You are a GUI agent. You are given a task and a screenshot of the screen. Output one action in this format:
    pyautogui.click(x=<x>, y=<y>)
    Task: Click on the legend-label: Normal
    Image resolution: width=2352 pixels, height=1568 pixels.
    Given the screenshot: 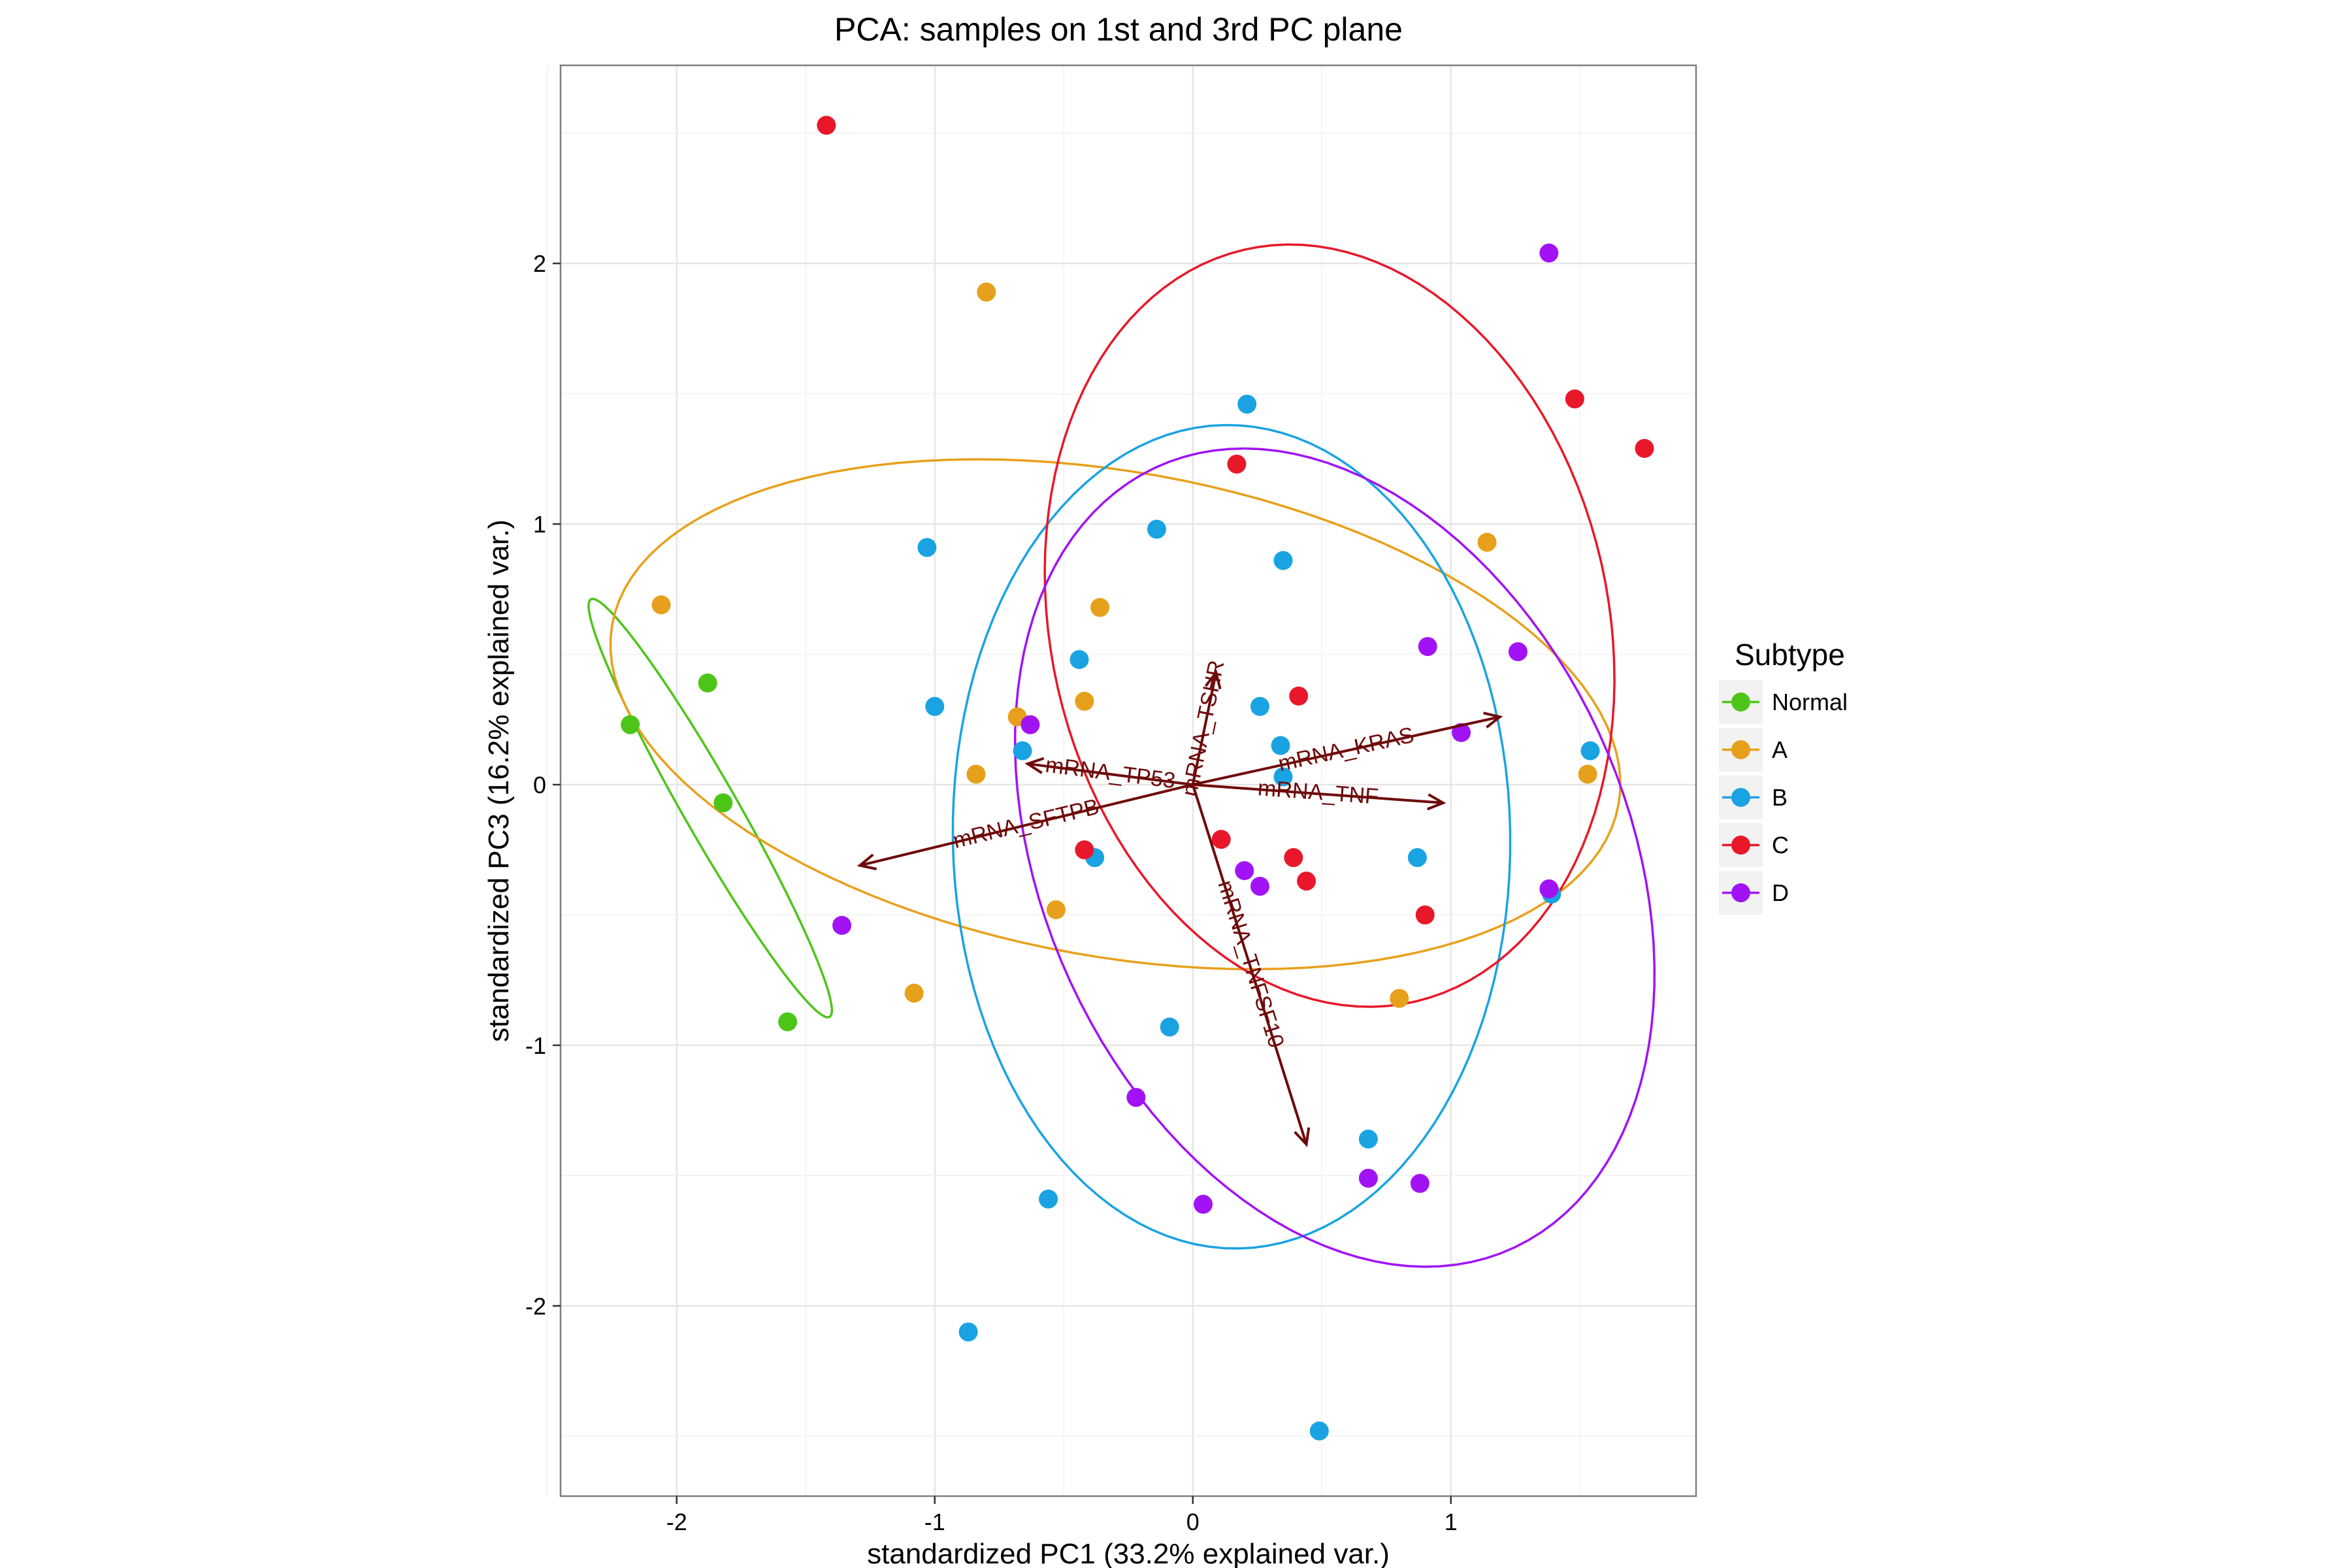 What is the action you would take?
    pyautogui.click(x=1810, y=702)
    